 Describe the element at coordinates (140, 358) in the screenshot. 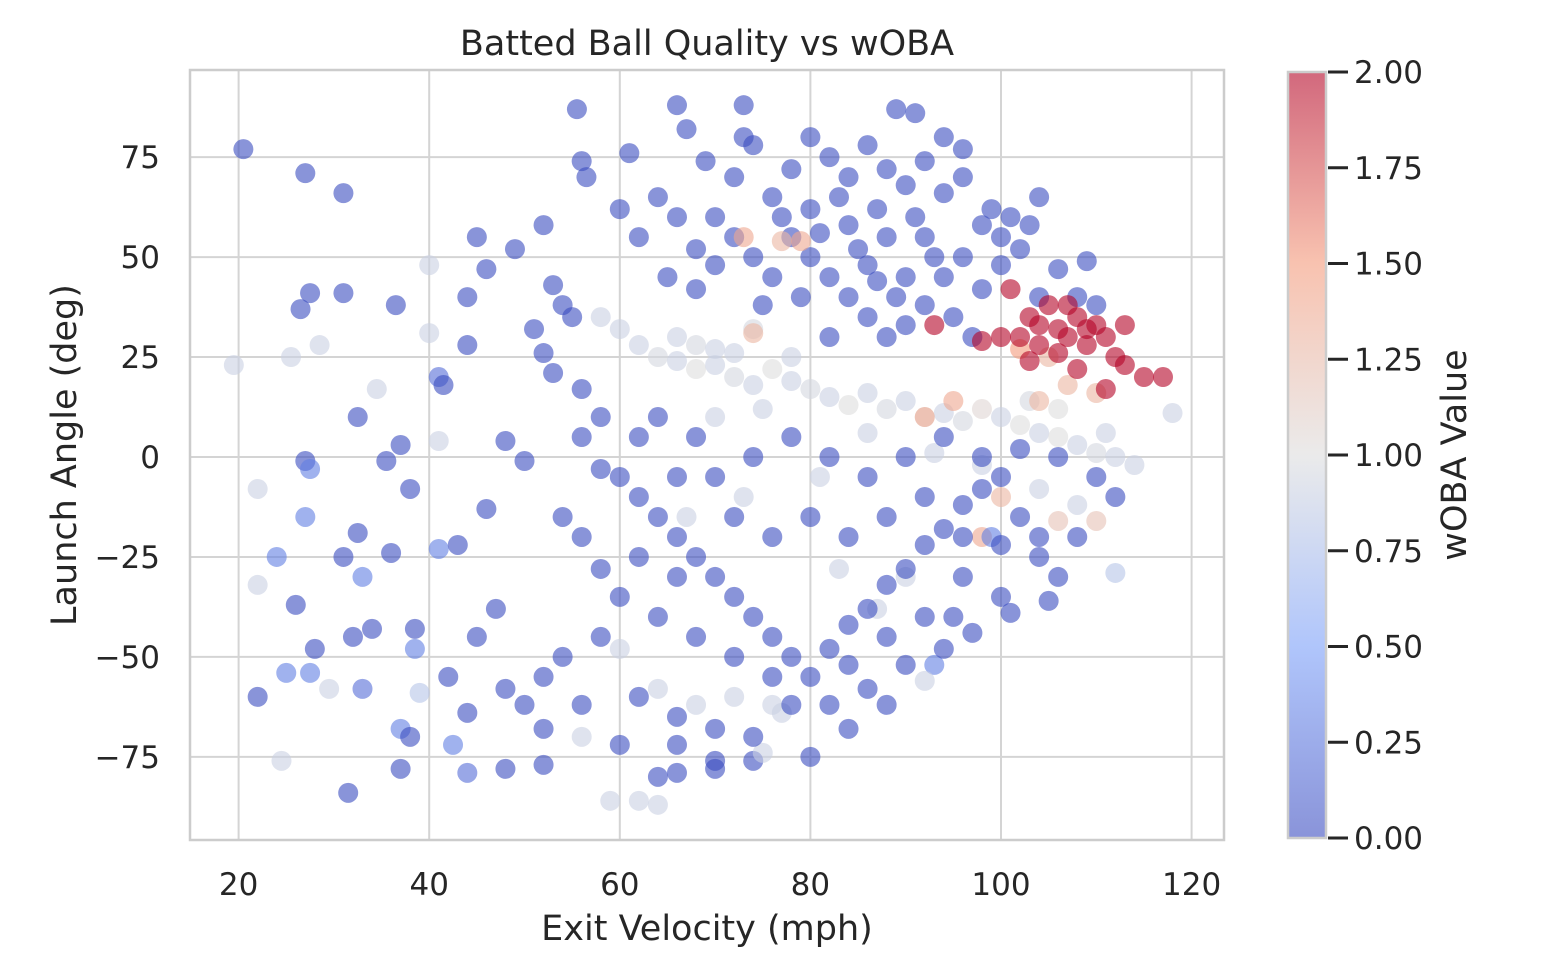

I see `y-tick-label: 25` at that location.